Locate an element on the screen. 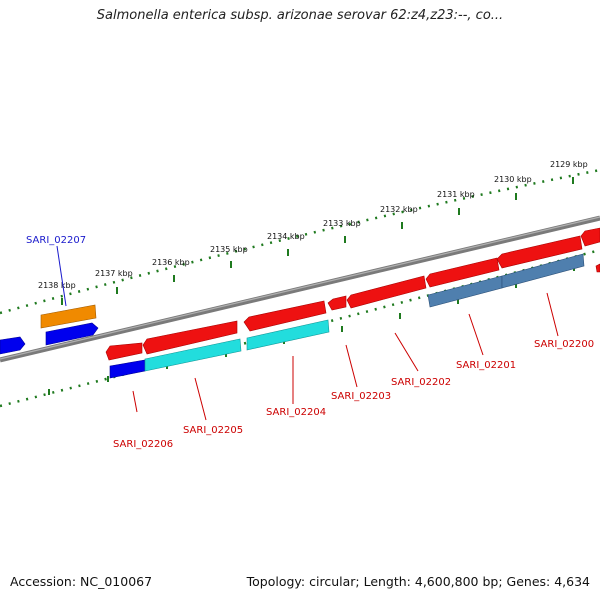 Image resolution: width=600 pixels, height=600 pixels. gene-sari-02207-orange is located at coordinates (68, 316).